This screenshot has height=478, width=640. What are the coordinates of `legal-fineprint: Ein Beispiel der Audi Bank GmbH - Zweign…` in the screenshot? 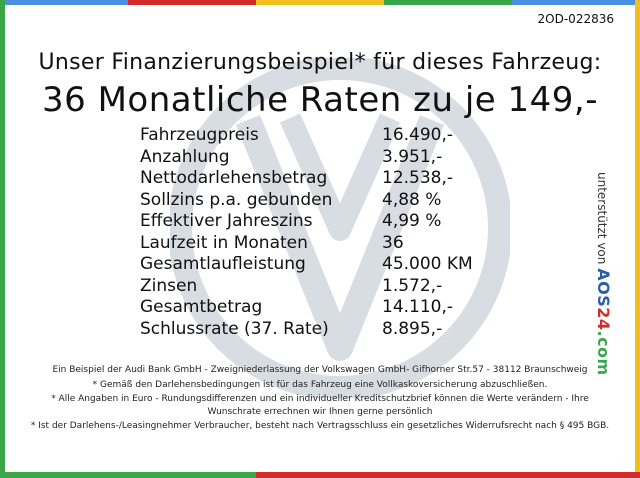 It's located at (320, 399).